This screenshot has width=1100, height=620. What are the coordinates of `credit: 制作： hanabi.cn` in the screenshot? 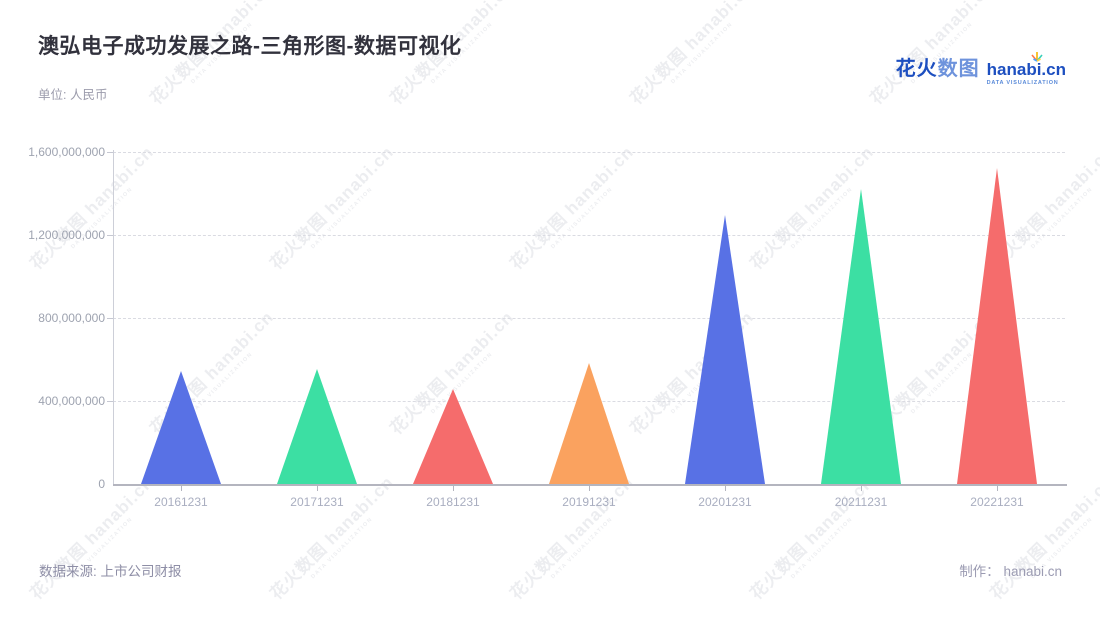 It's located at (1010, 571).